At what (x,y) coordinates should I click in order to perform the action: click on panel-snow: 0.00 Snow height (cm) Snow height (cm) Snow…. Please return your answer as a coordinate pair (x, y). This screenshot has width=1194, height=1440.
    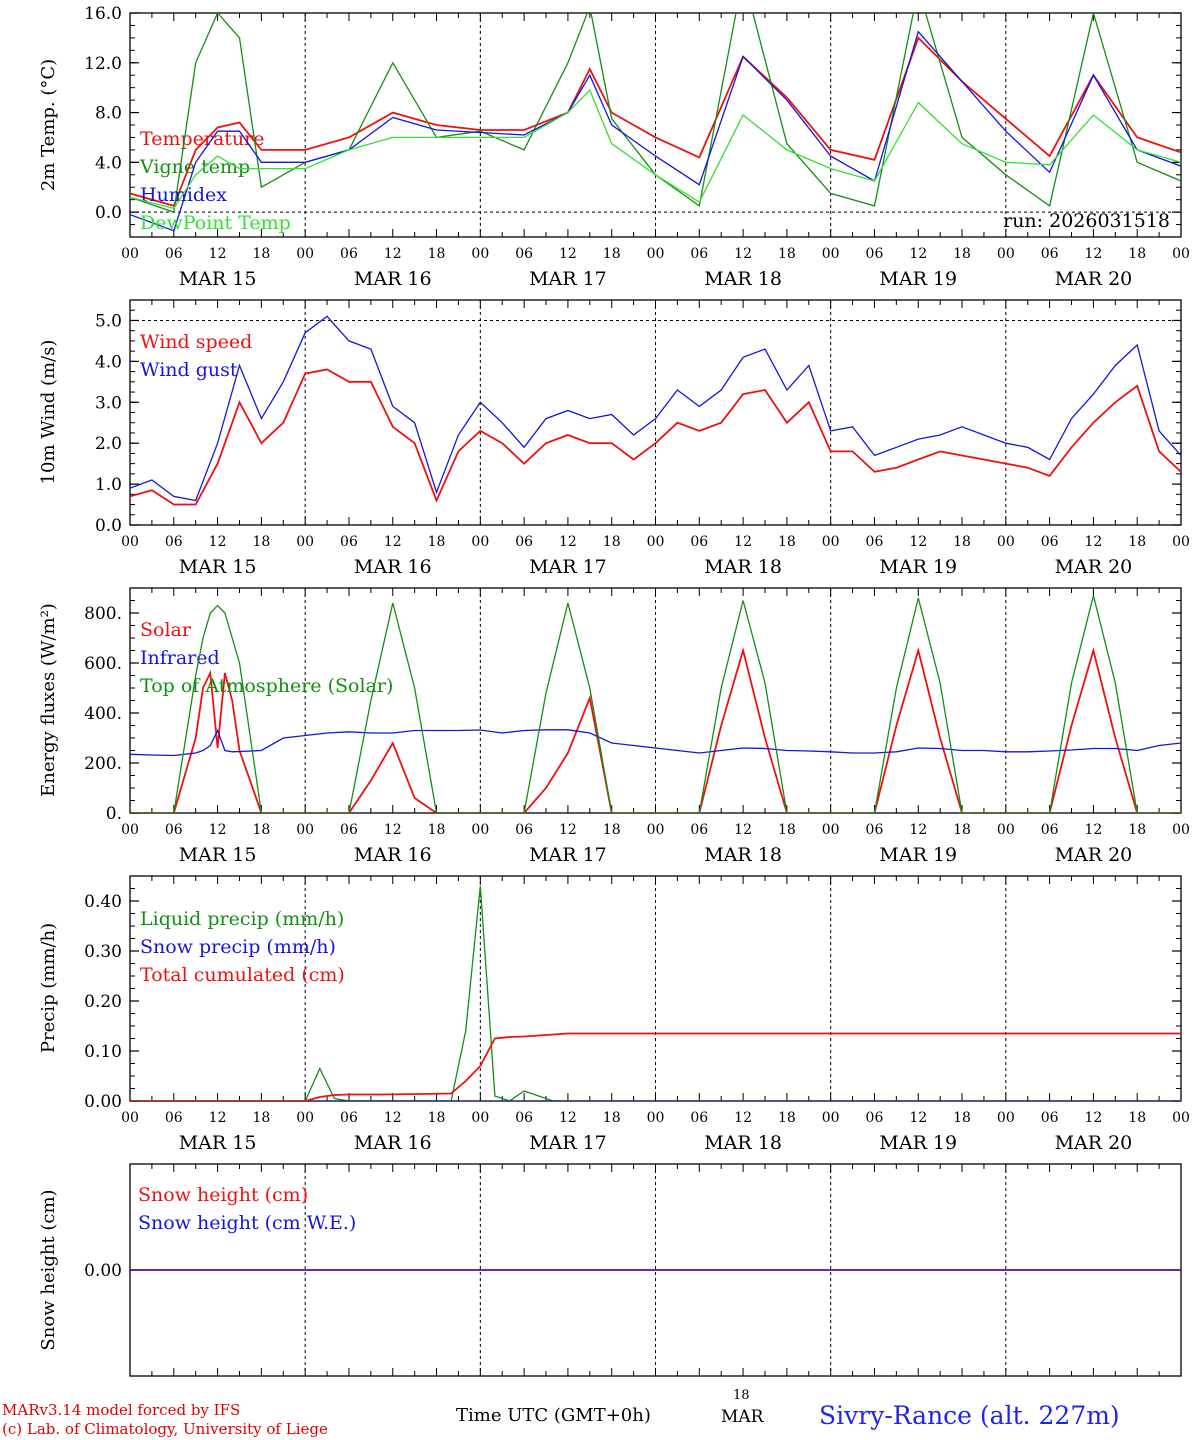
    Looking at the image, I should click on (610, 1270).